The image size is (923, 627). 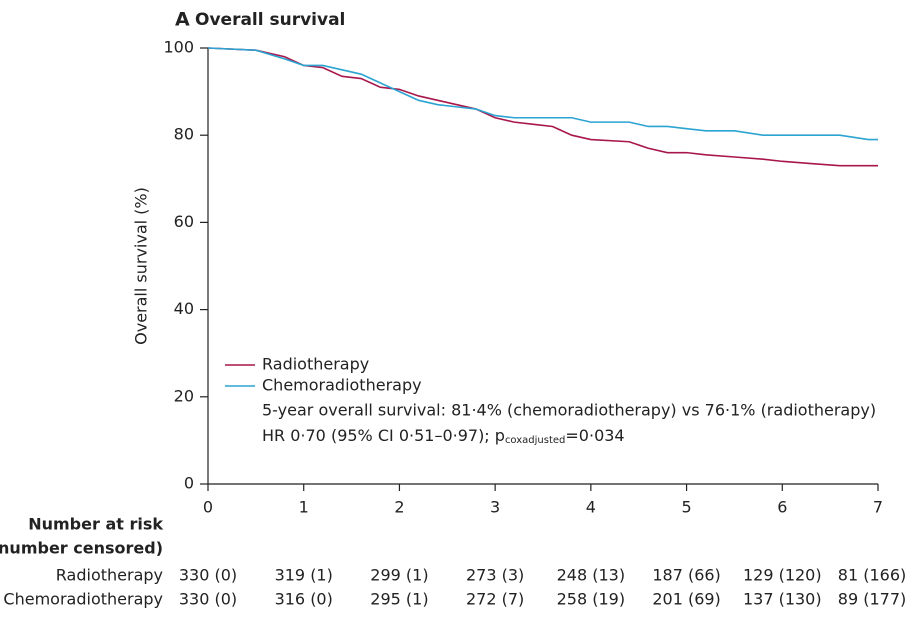 What do you see at coordinates (184, 134) in the screenshot?
I see `y-tick-label: 80` at bounding box center [184, 134].